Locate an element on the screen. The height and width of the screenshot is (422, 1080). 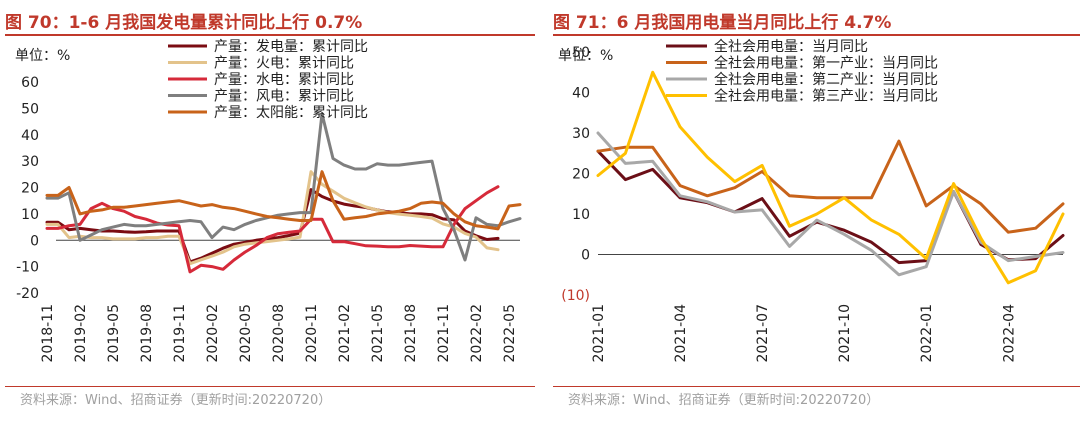
x-tick-label: 2019-08 is located at coordinates (147, 333).